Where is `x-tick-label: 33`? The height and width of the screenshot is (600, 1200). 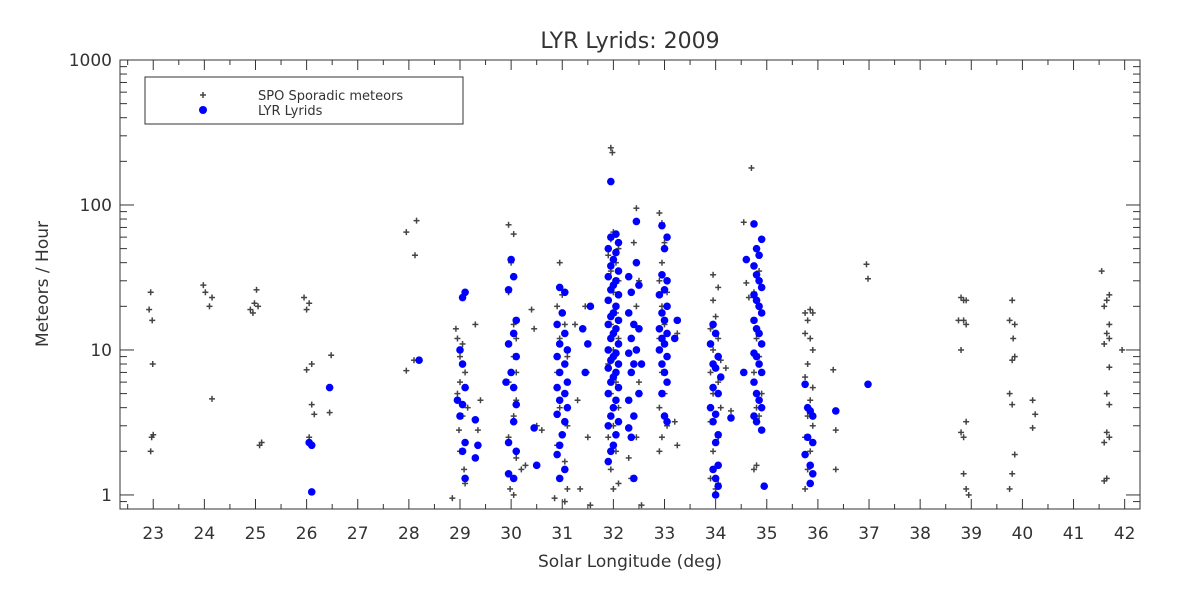 x-tick-label: 33 is located at coordinates (665, 534).